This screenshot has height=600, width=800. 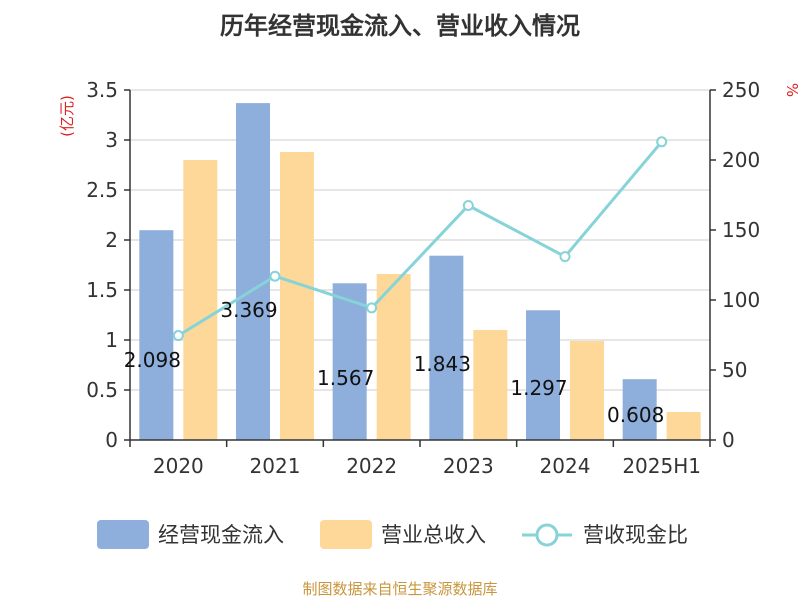 I want to click on left-tick-label: 3, so click(x=111, y=140).